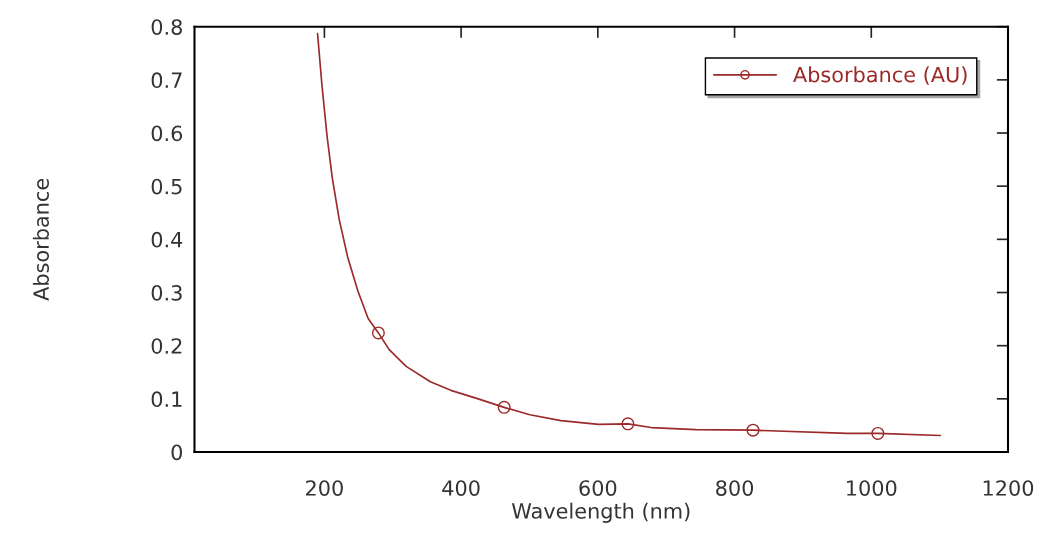 This screenshot has width=1046, height=536. What do you see at coordinates (166, 399) in the screenshot?
I see `y-tick-label: 0.1` at bounding box center [166, 399].